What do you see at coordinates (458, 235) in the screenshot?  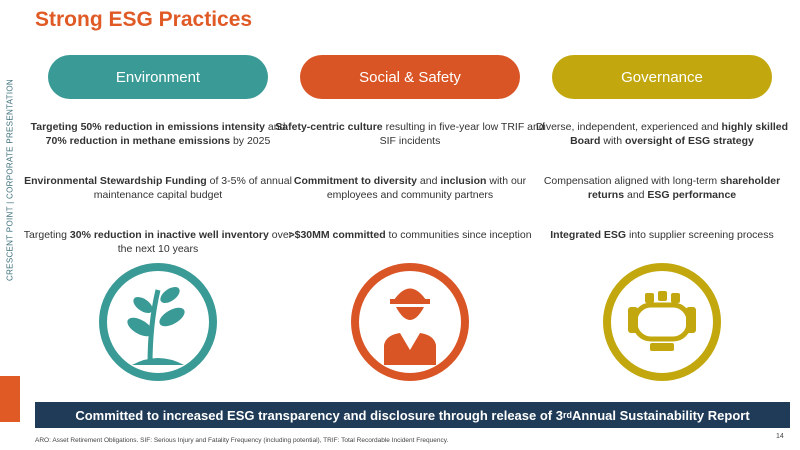 I see `text-run: to communities since inception` at bounding box center [458, 235].